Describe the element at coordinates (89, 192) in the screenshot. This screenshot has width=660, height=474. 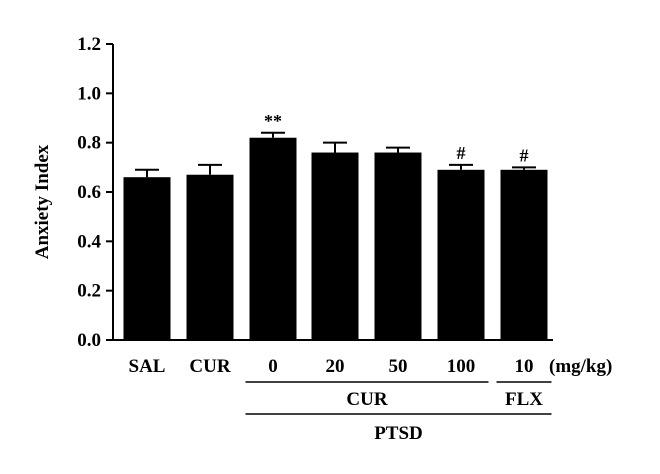
I see `y-tick-label: 0.6` at that location.